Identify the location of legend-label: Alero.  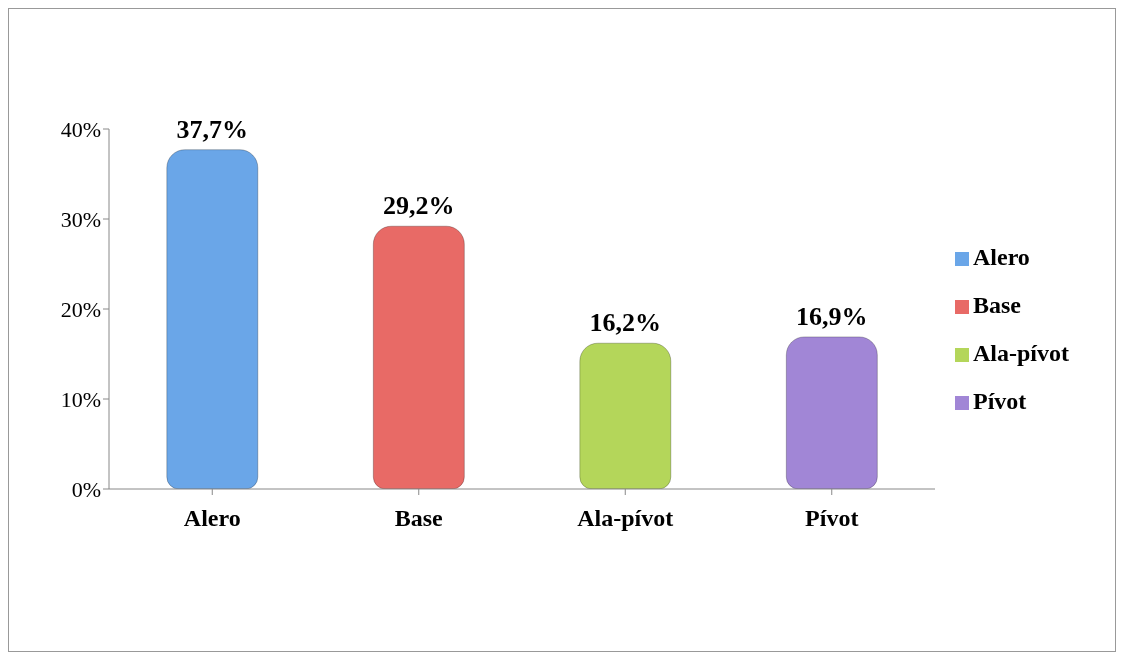
(1001, 257).